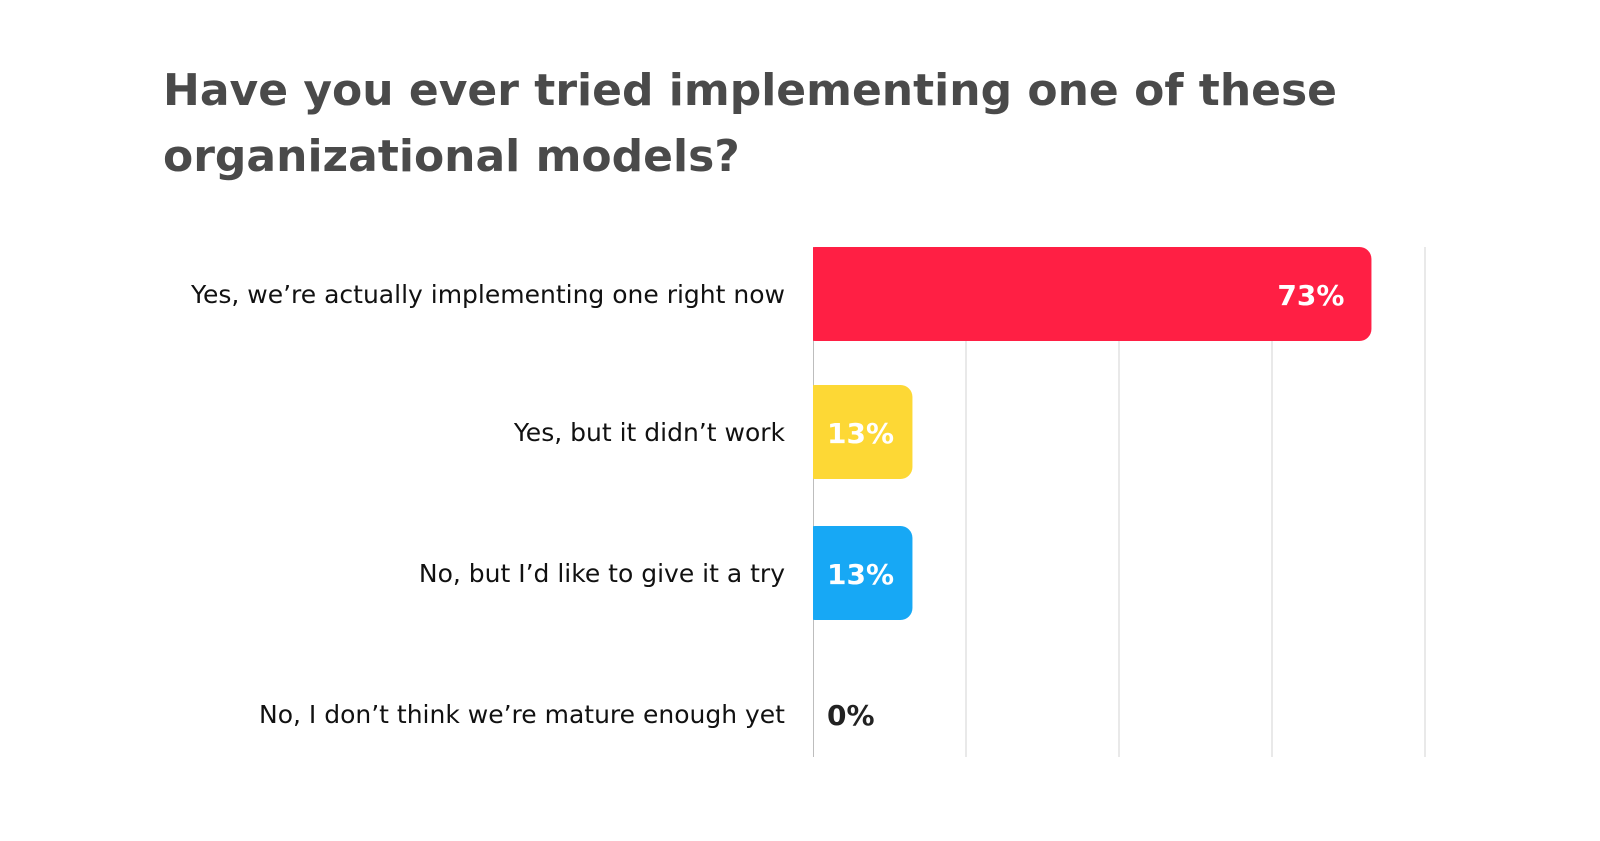 This screenshot has width=1600, height=841. Describe the element at coordinates (649, 432) in the screenshot. I see `category-label: Yes, but it didn’t work` at that location.